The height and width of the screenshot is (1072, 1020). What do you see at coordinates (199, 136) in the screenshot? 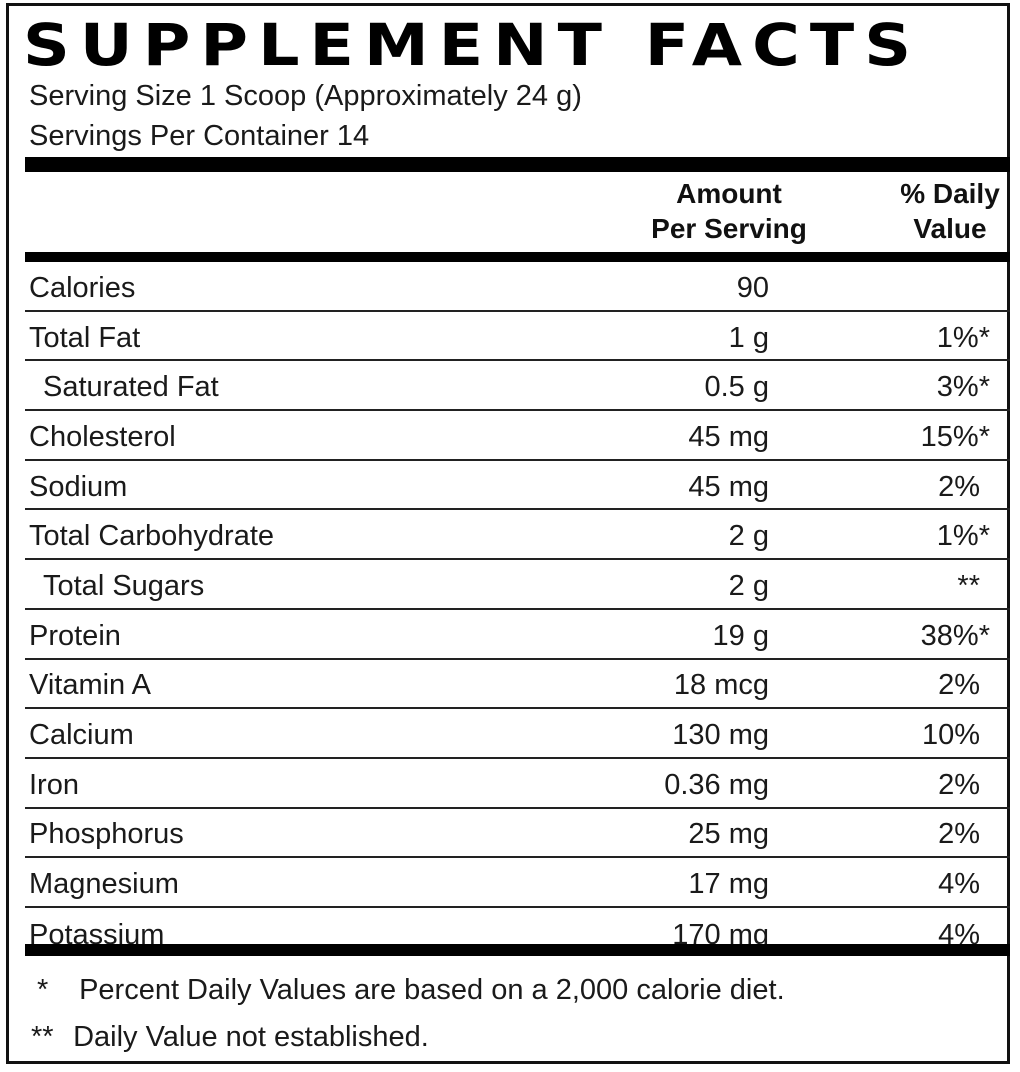
I see `servings-per-container: Servings Per Container 14` at bounding box center [199, 136].